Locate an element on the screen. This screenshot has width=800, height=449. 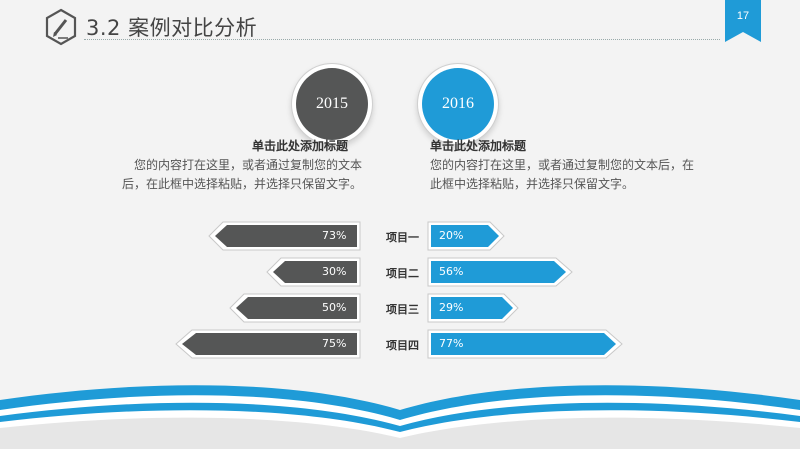
page-badge is located at coordinates (743, 21).